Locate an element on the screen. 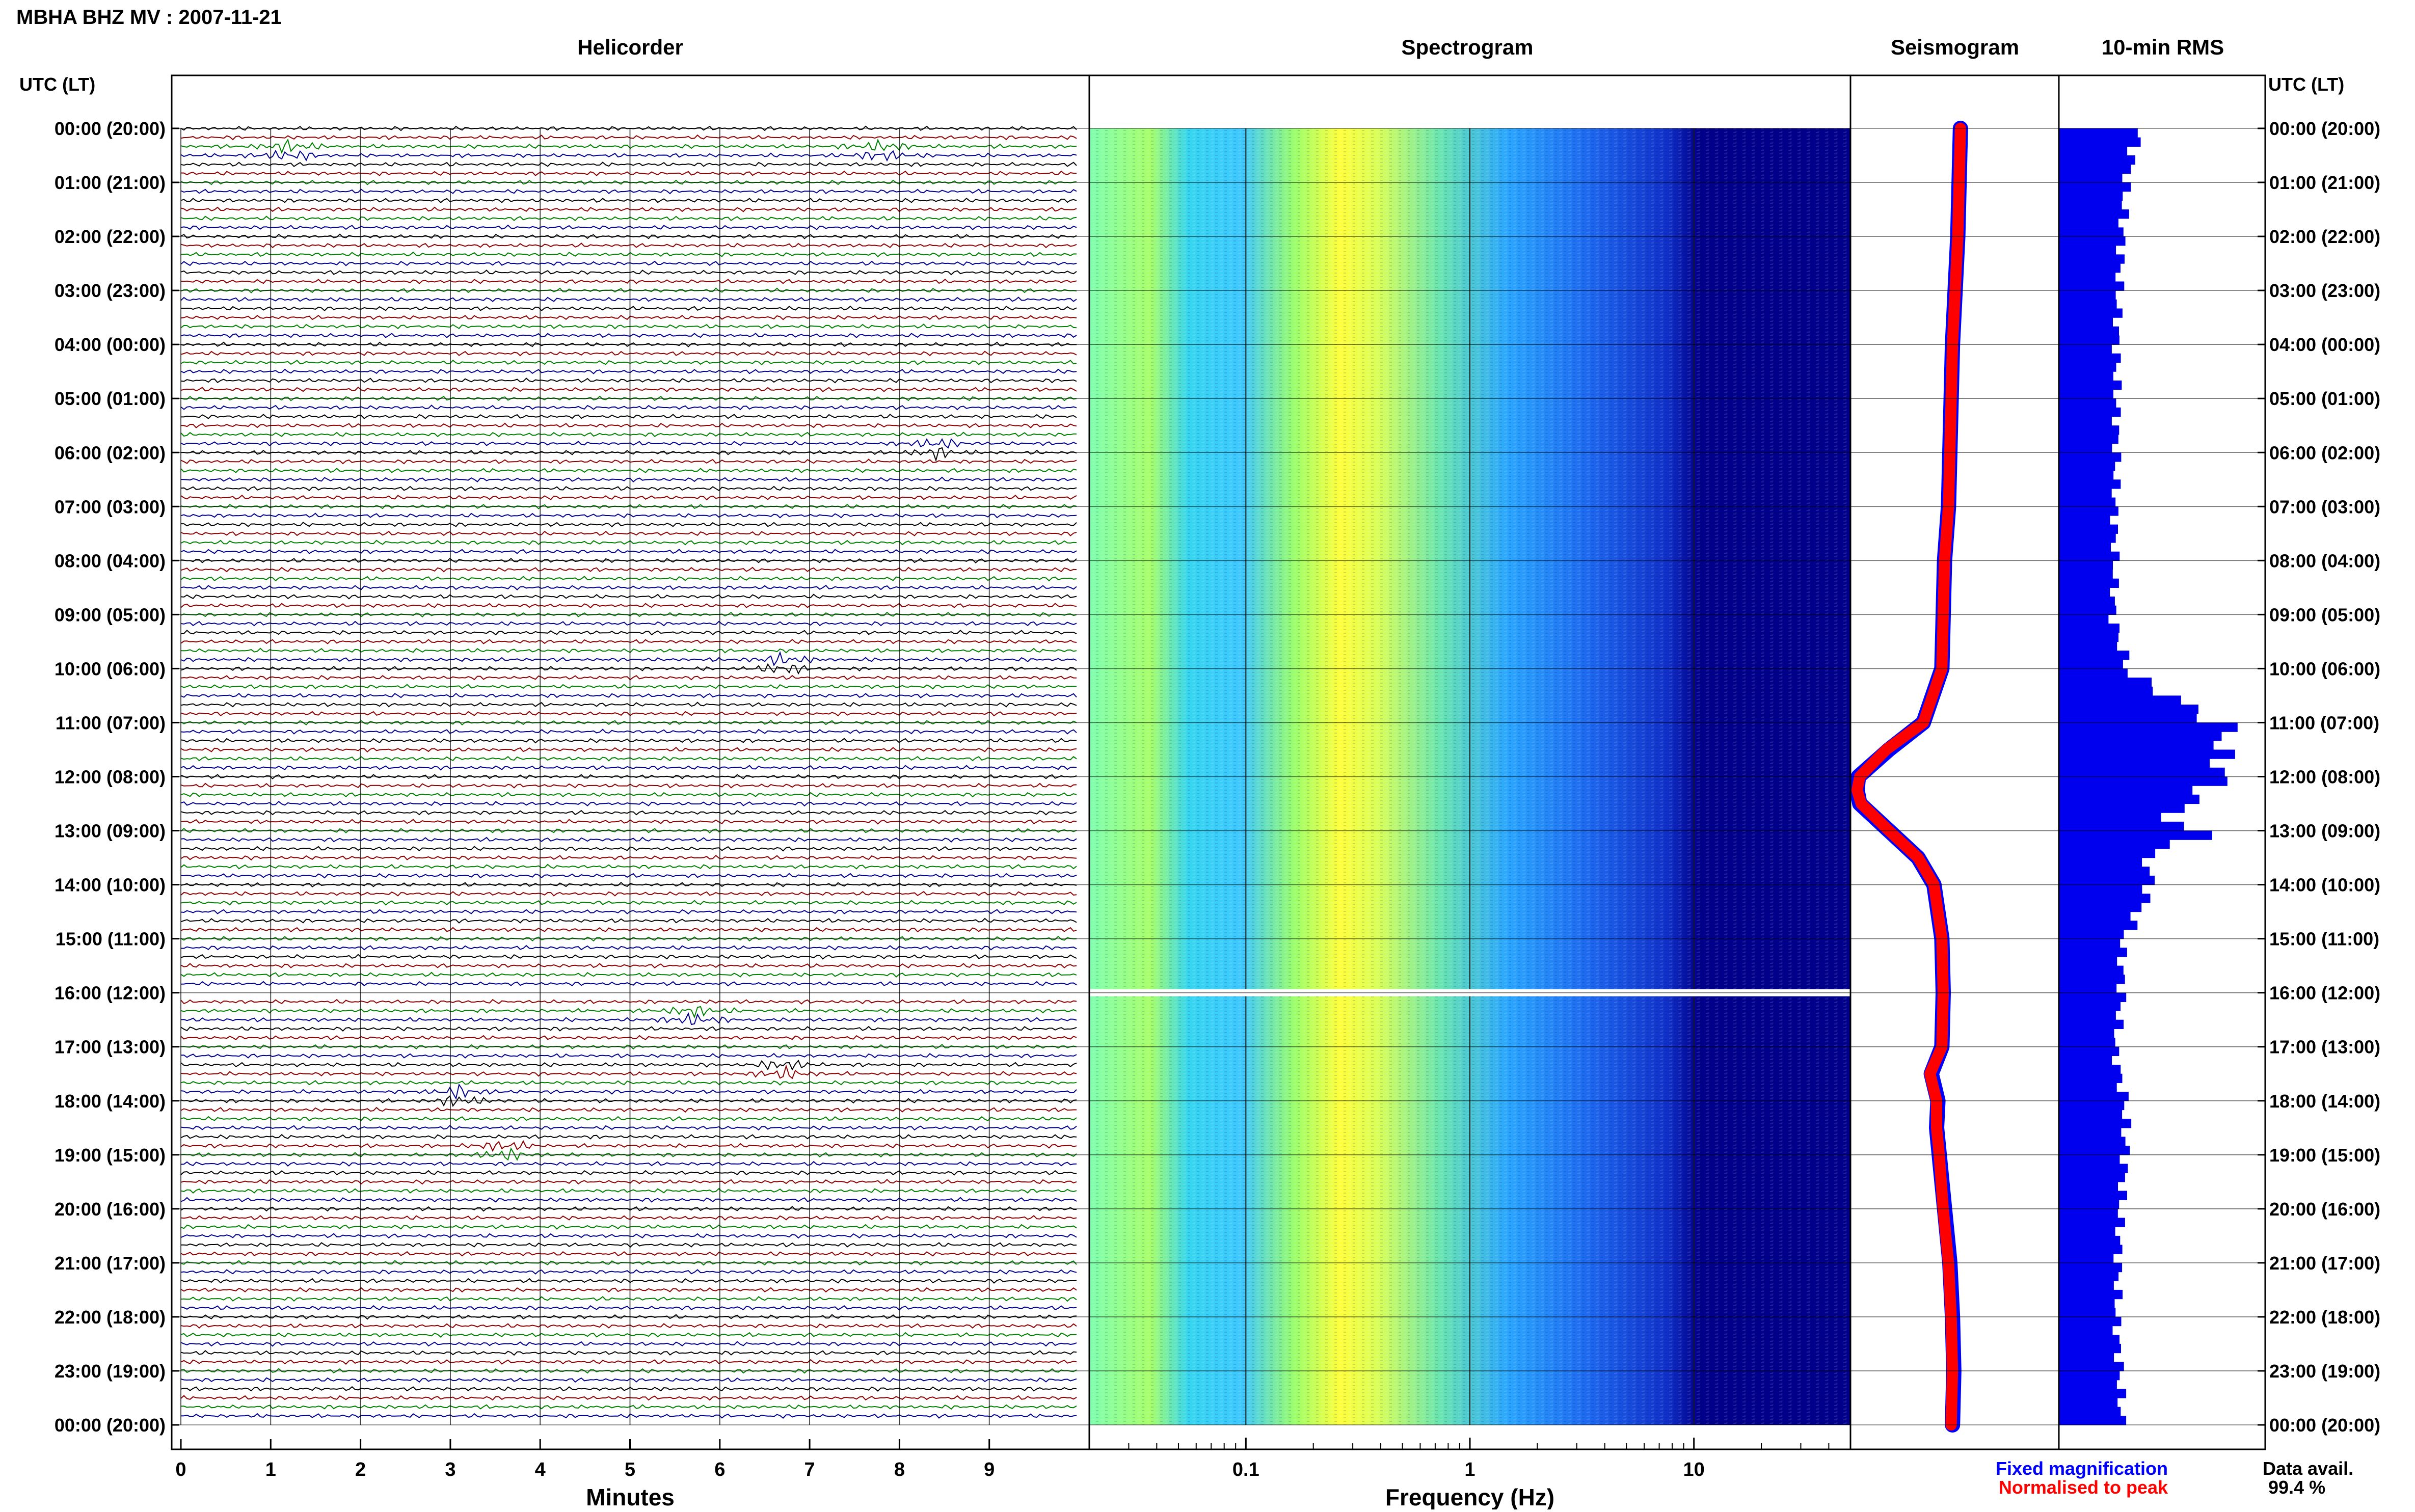 The width and height of the screenshot is (2415, 1512). legend-fixed-magnification: Fixed magnification is located at coordinates (2082, 1468).